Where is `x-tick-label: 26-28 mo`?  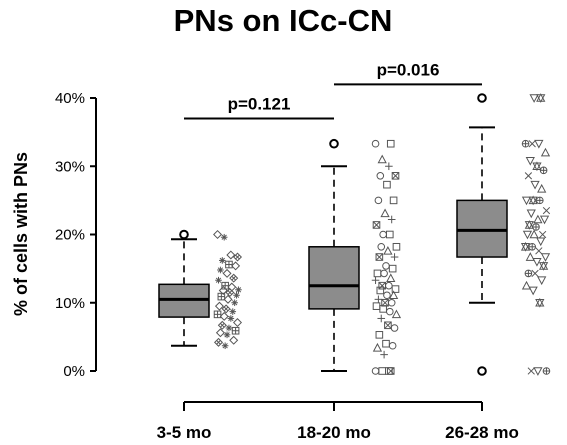
x-tick-label: 26-28 mo is located at coordinates (482, 432).